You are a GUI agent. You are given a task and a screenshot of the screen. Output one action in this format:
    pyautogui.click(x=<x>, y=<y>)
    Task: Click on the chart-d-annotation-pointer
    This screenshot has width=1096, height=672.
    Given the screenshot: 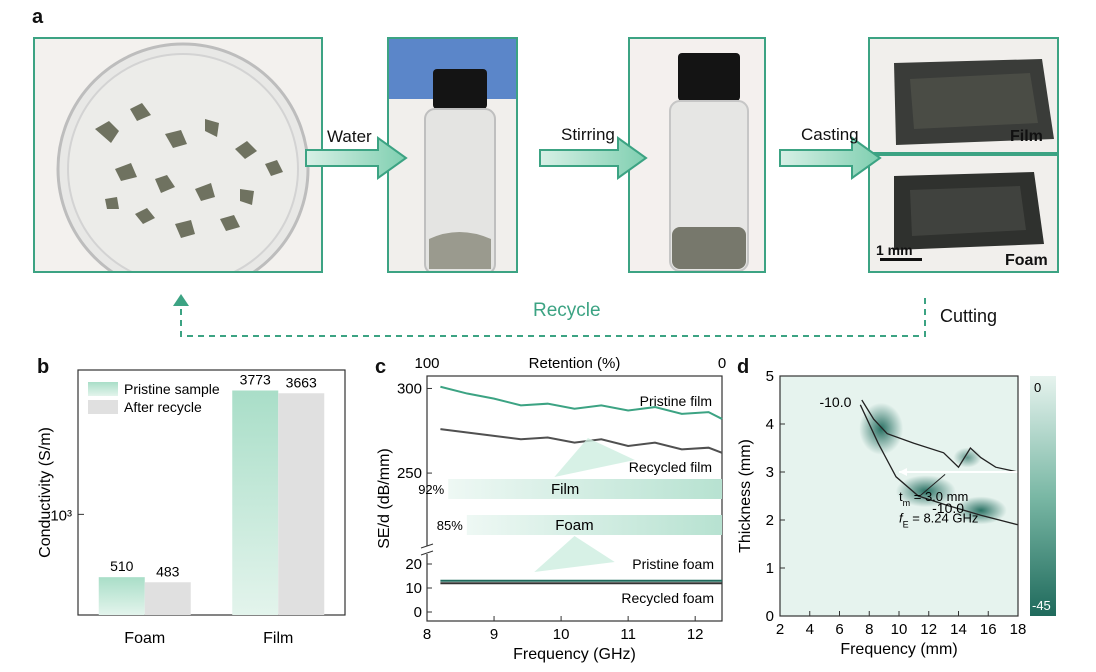 What is the action you would take?
    pyautogui.click(x=932, y=485)
    